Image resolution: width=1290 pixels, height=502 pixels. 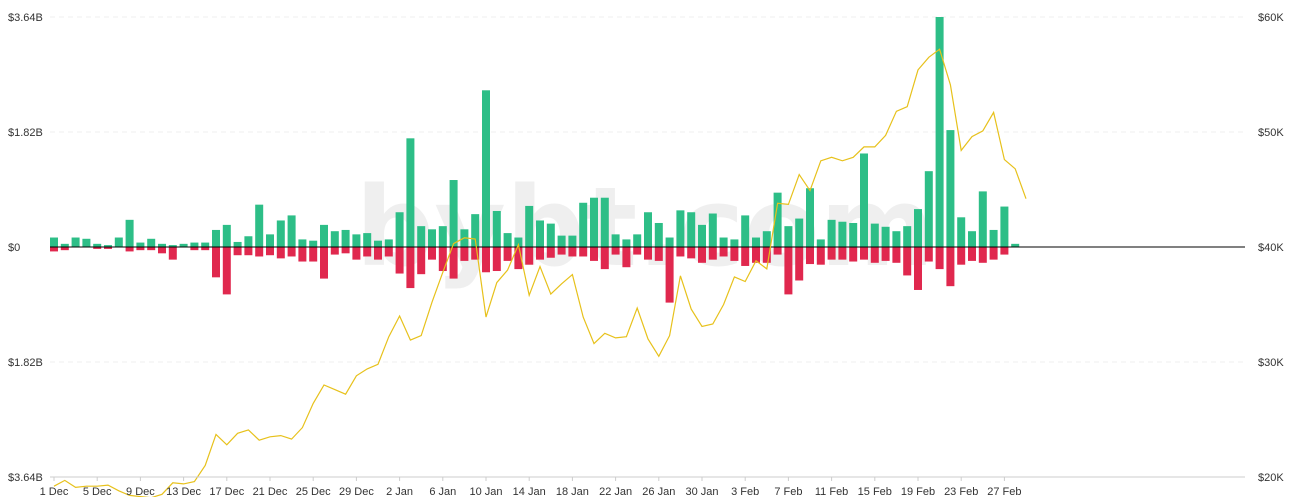 What do you see at coordinates (961, 491) in the screenshot?
I see `x-axis-tick-label: 23 Feb` at bounding box center [961, 491].